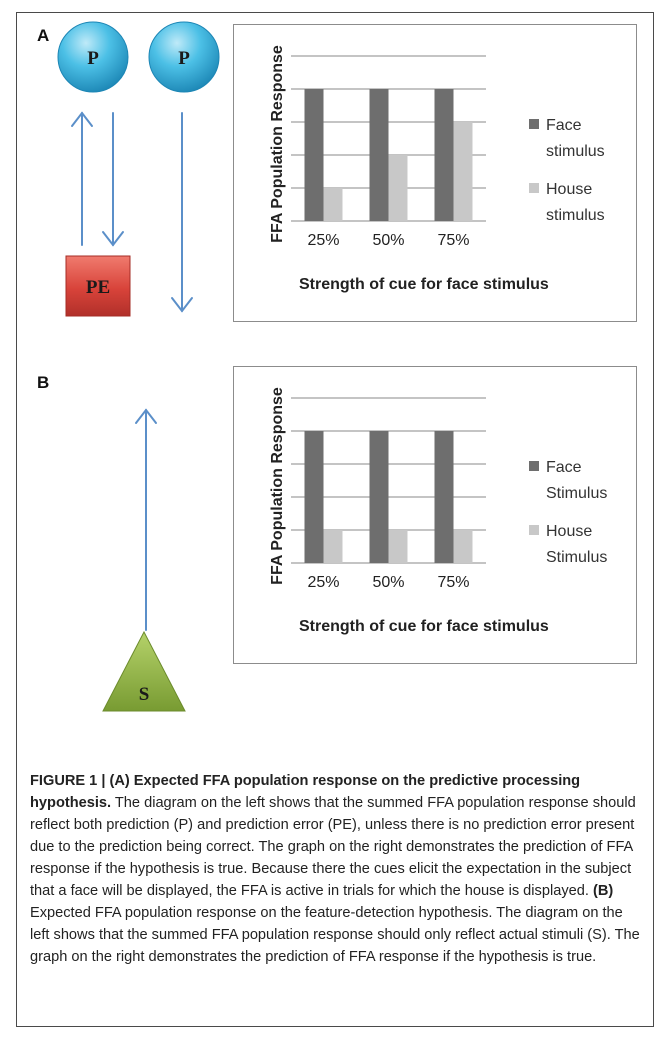 The height and width of the screenshot is (1037, 667). Describe the element at coordinates (323, 582) in the screenshot. I see `b-tick-label: 25%` at that location.